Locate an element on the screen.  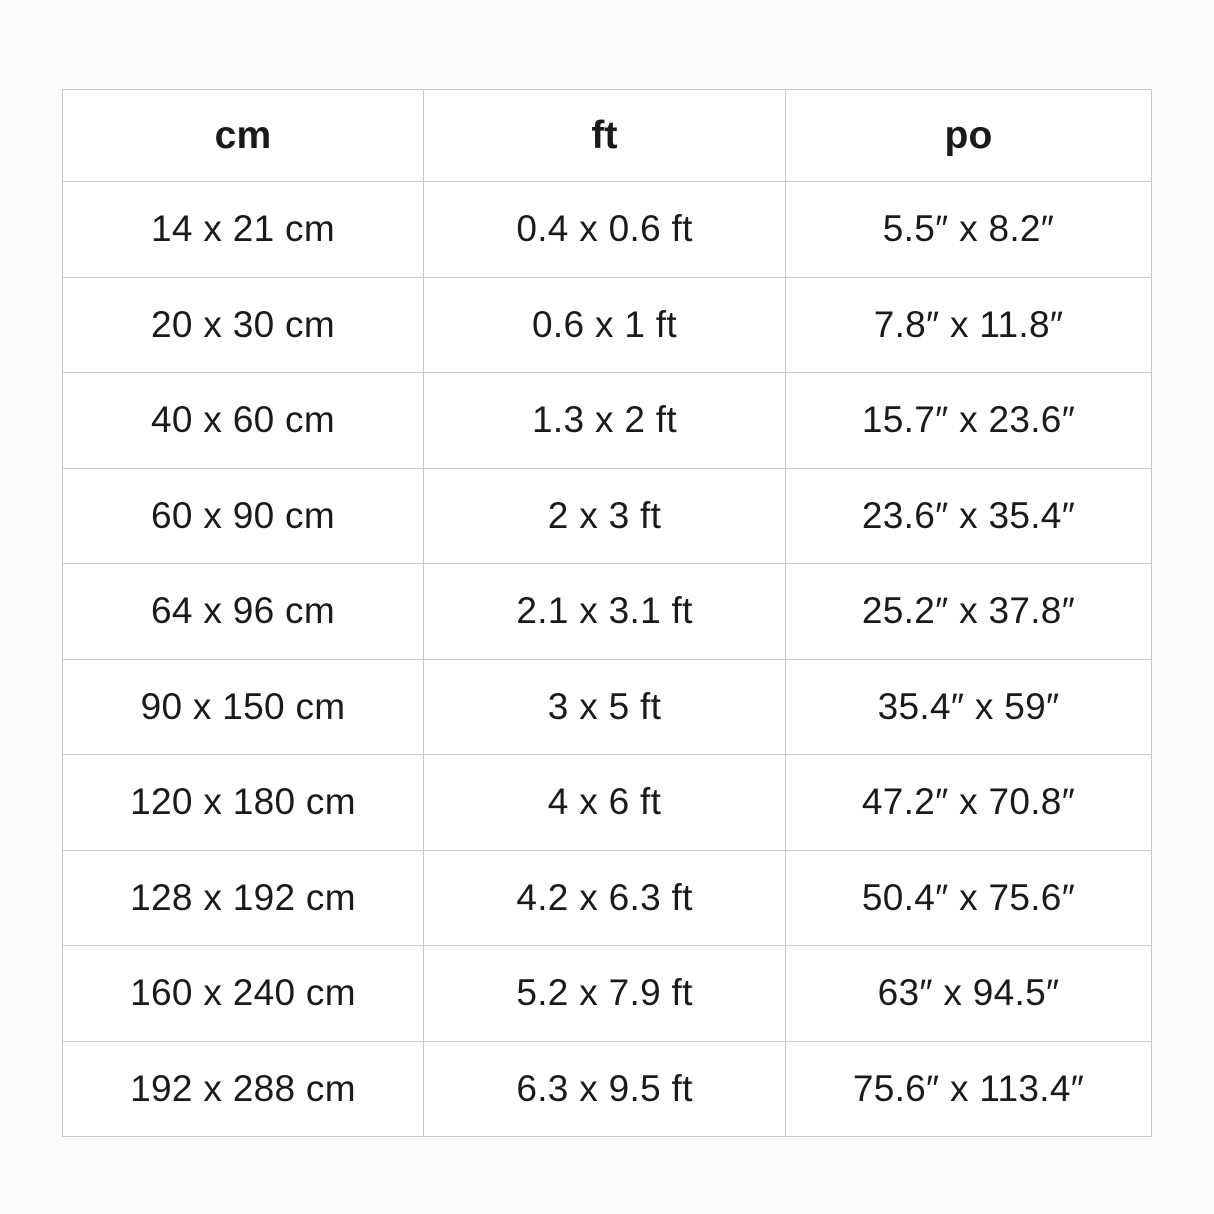
cell-ft: 2 x 3 ft is located at coordinates (604, 515).